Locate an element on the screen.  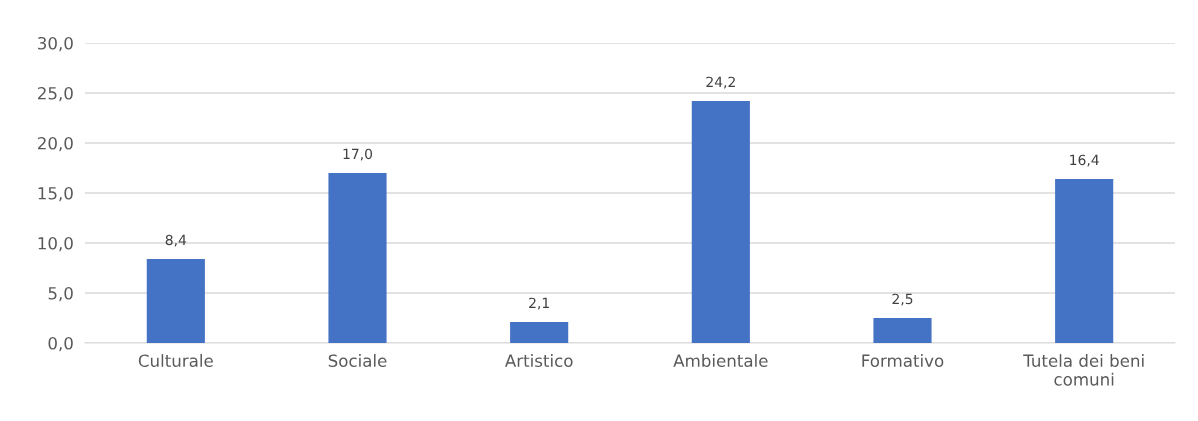
x-tick-label: Artistico is located at coordinates (538, 361).